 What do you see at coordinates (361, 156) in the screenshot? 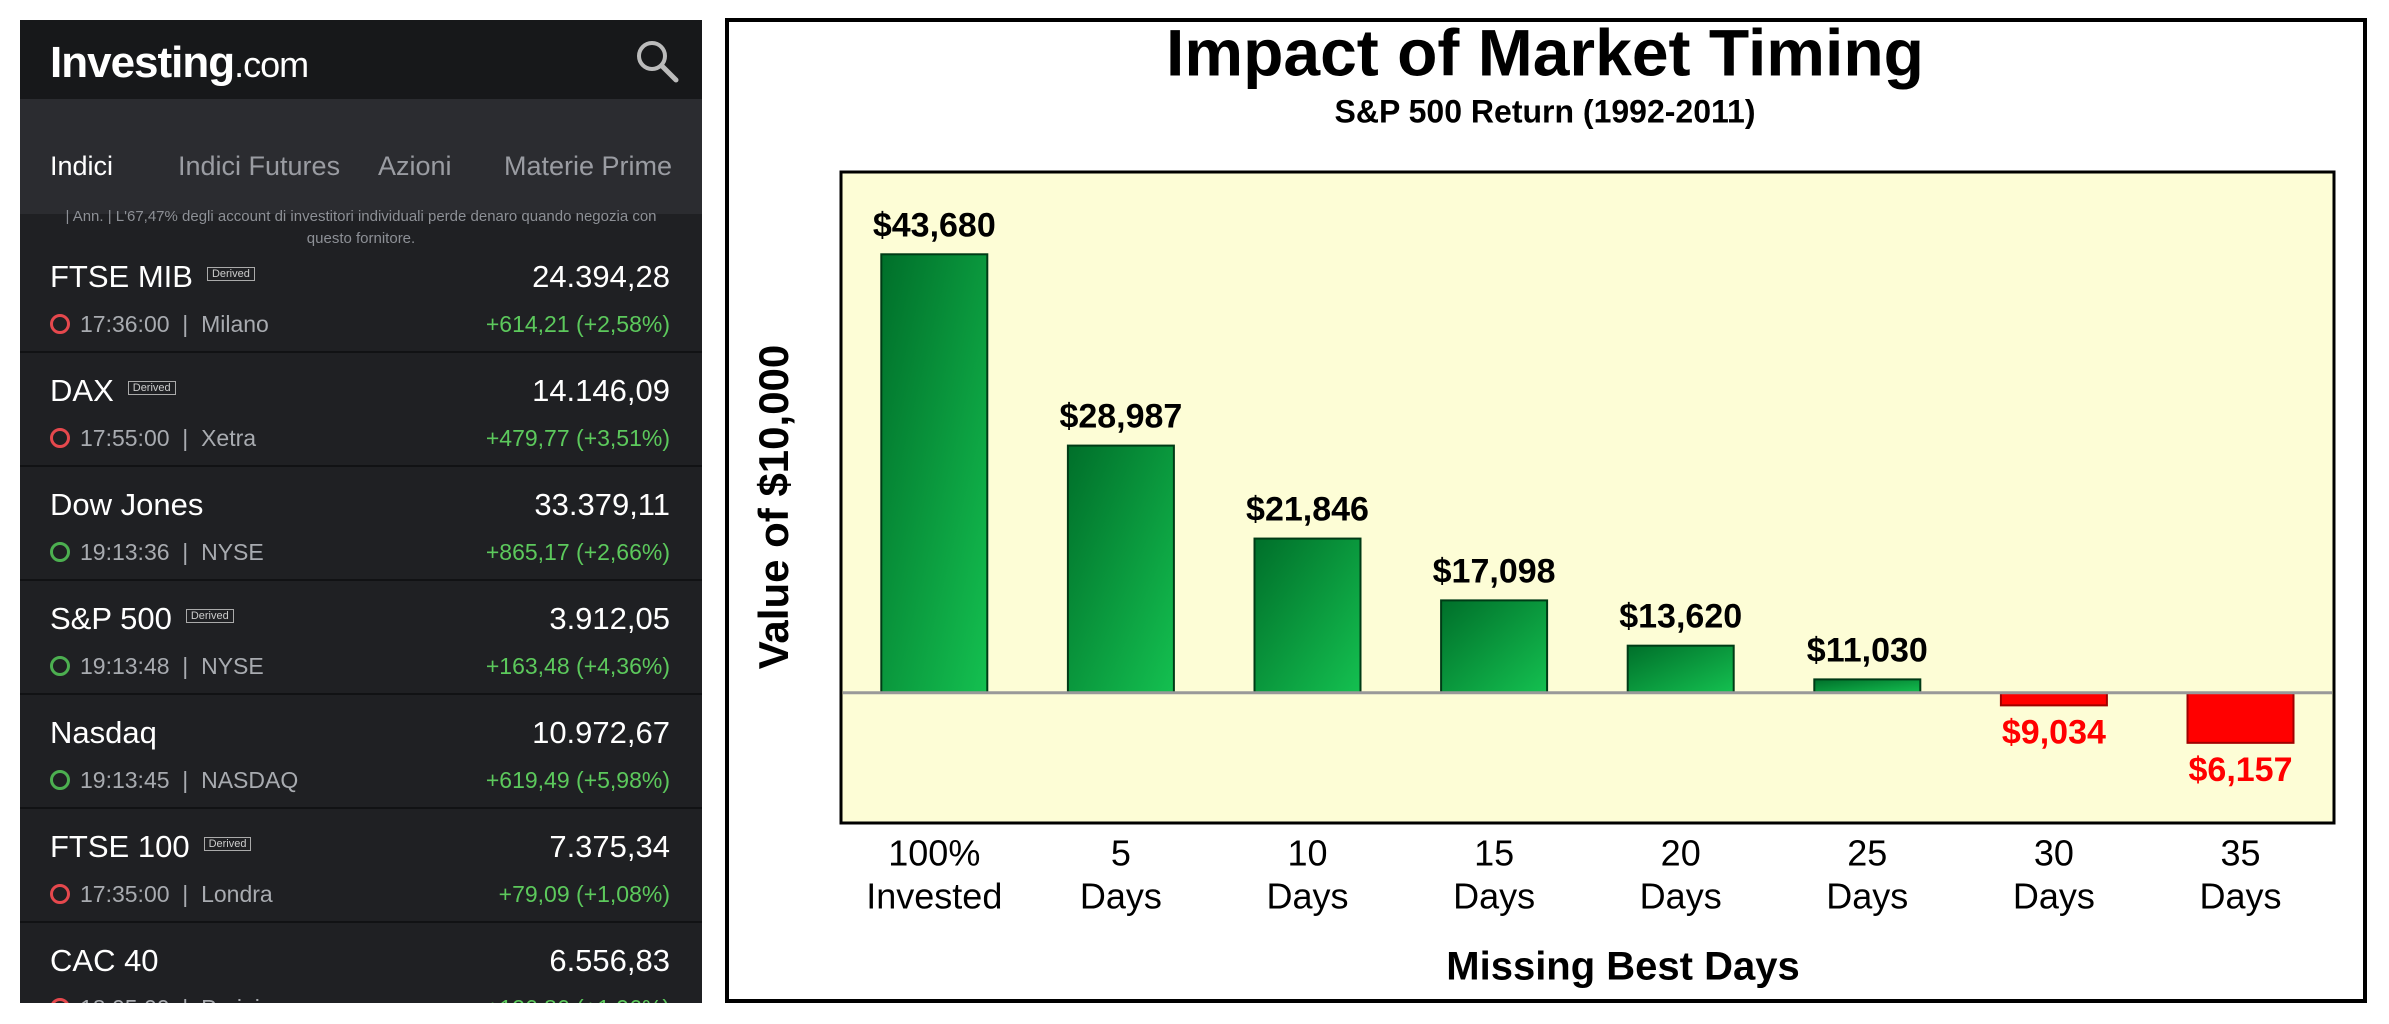
I see `tab-bar: Indici Indici Futures Azioni Materie Prime` at bounding box center [361, 156].